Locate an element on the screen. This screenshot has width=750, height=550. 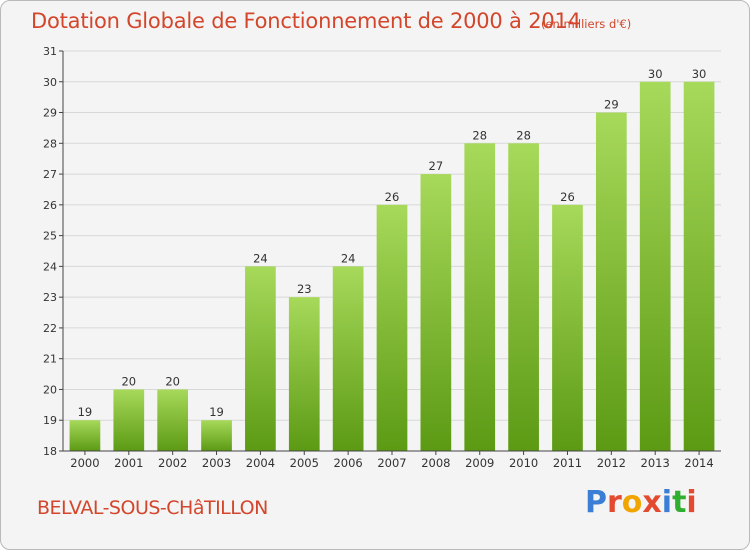
commune-name: BELVAL-SOUS-CHâTILLON is located at coordinates (152, 508).